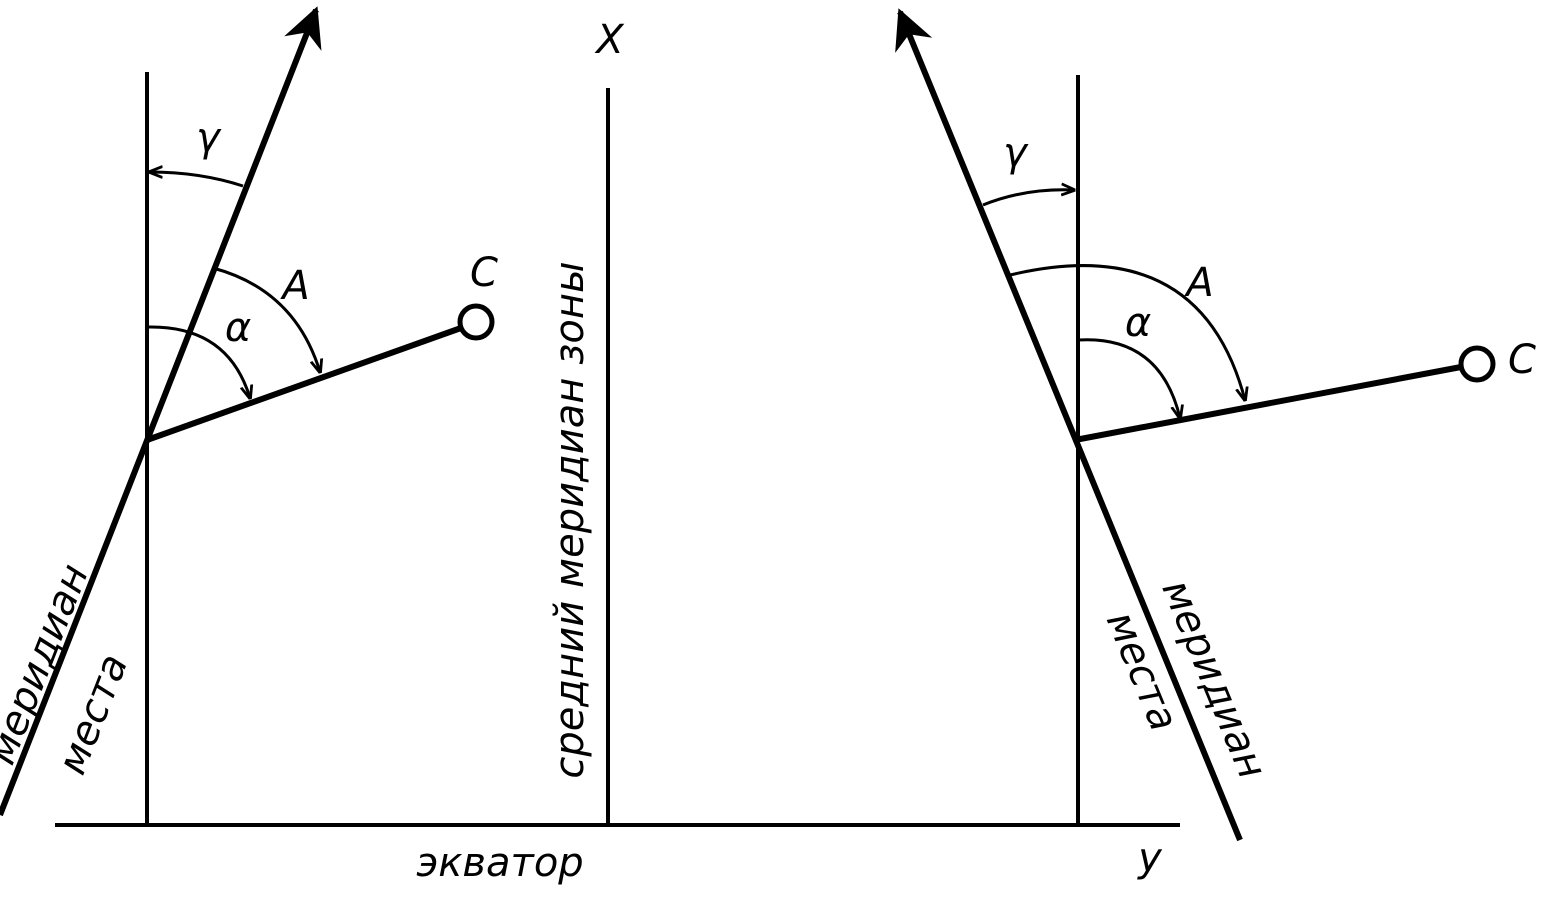 The height and width of the screenshot is (902, 1544). What do you see at coordinates (1150, 858) in the screenshot?
I see `y-axis-label: у` at bounding box center [1150, 858].